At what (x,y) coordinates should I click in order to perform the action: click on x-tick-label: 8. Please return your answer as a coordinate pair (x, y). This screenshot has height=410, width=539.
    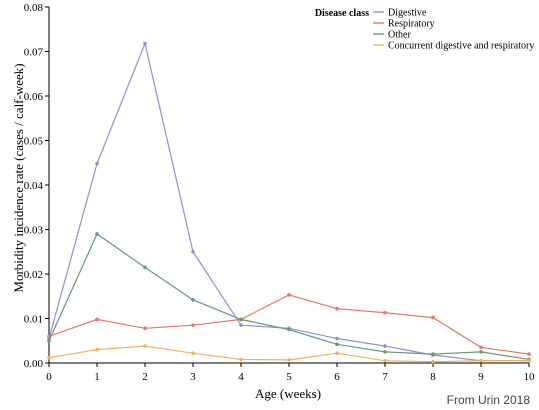
    Looking at the image, I should click on (433, 377).